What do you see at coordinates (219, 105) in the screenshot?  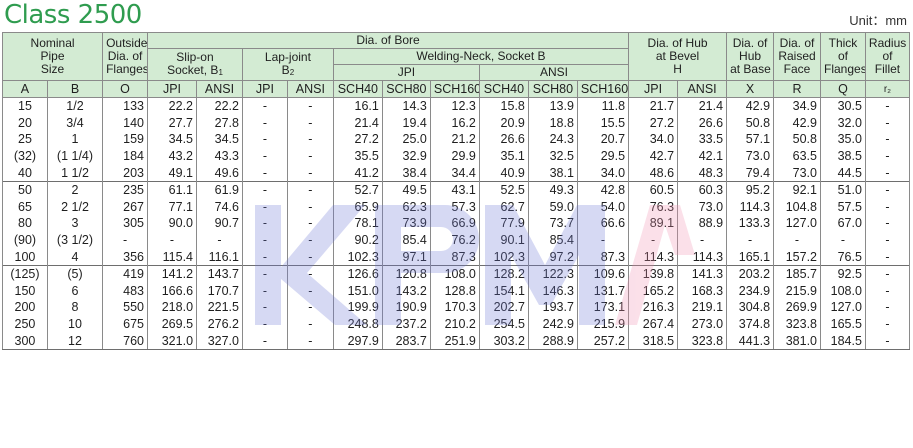 I see `table-cell: 22.2` at bounding box center [219, 105].